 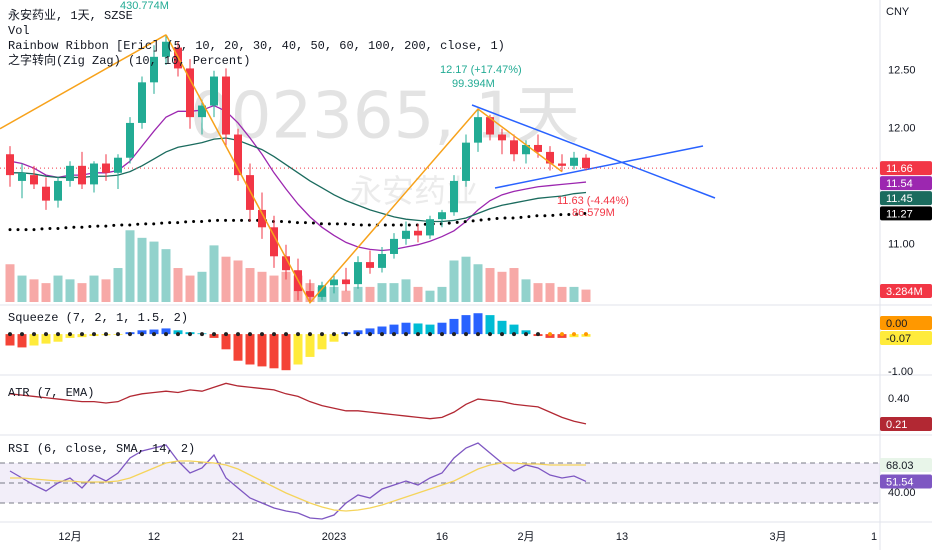 I want to click on x-tick-label: 2023, so click(x=334, y=537).